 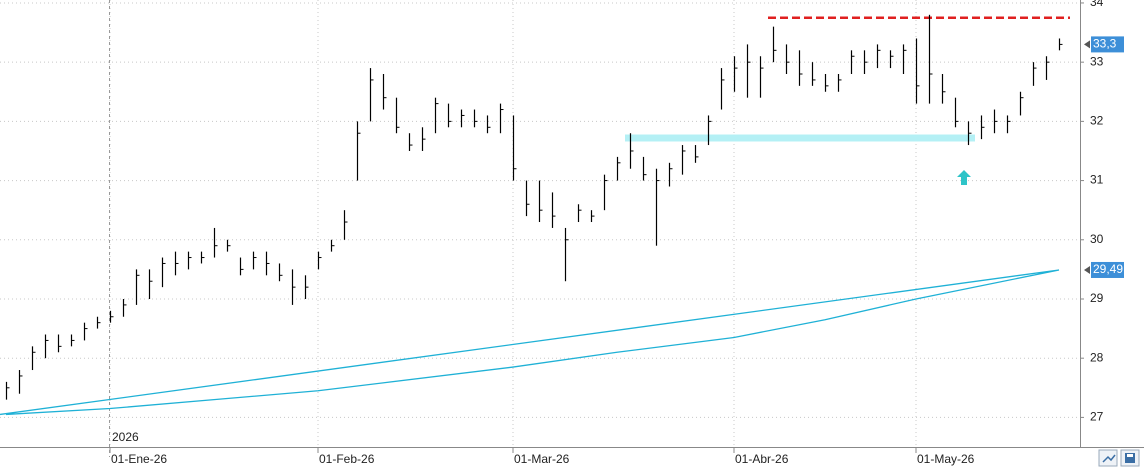 What do you see at coordinates (542, 459) in the screenshot?
I see `x-tick-label: 01-Mar-26` at bounding box center [542, 459].